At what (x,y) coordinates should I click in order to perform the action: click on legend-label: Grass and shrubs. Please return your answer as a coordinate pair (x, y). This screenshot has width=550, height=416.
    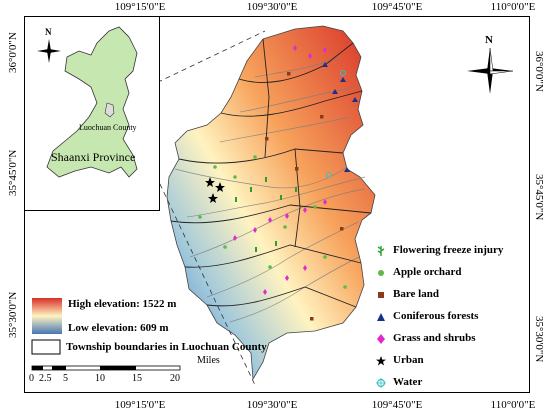
    Looking at the image, I should click on (434, 338).